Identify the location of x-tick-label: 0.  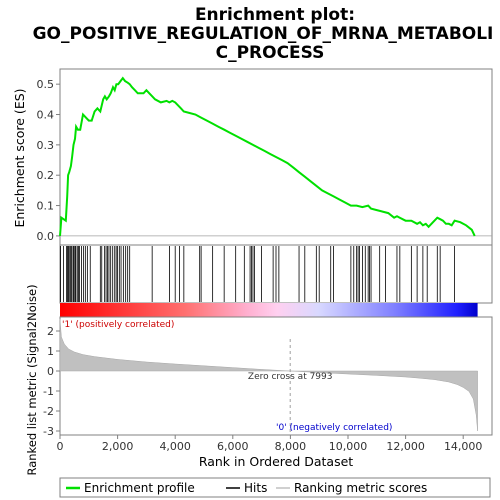
(60, 446).